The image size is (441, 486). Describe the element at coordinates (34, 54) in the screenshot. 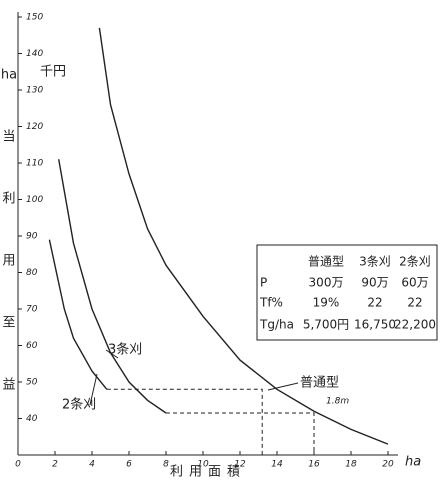

I see `y-tick-label: 140` at that location.